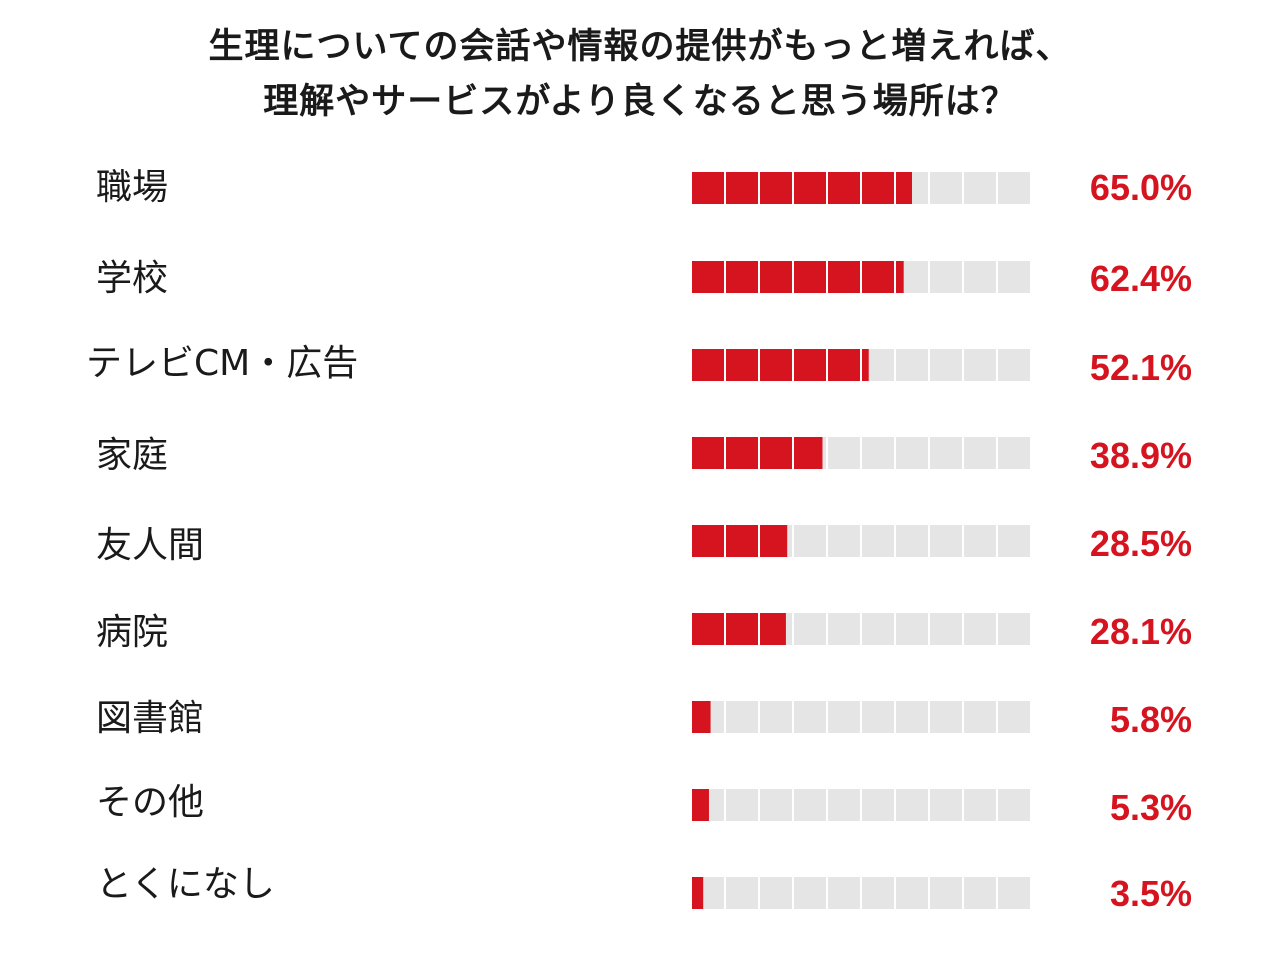  I want to click on category-label: 家庭, so click(132, 455).